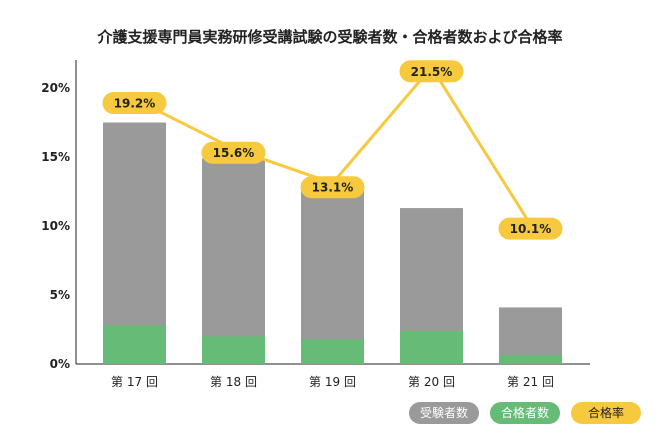 Image resolution: width=660 pixels, height=440 pixels. I want to click on x-tick-label: 第 18 回, so click(233, 382).